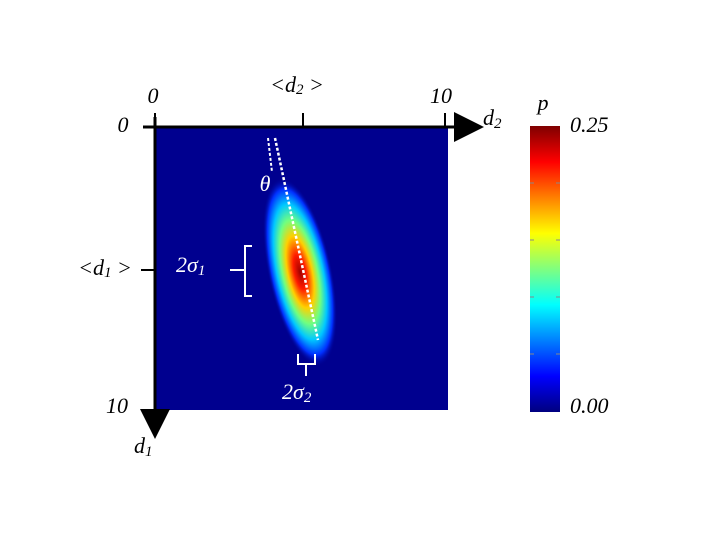 Image resolution: width=720 pixels, height=540 pixels. Describe the element at coordinates (270, 155) in the screenshot. I see `vertical-reference` at that location.